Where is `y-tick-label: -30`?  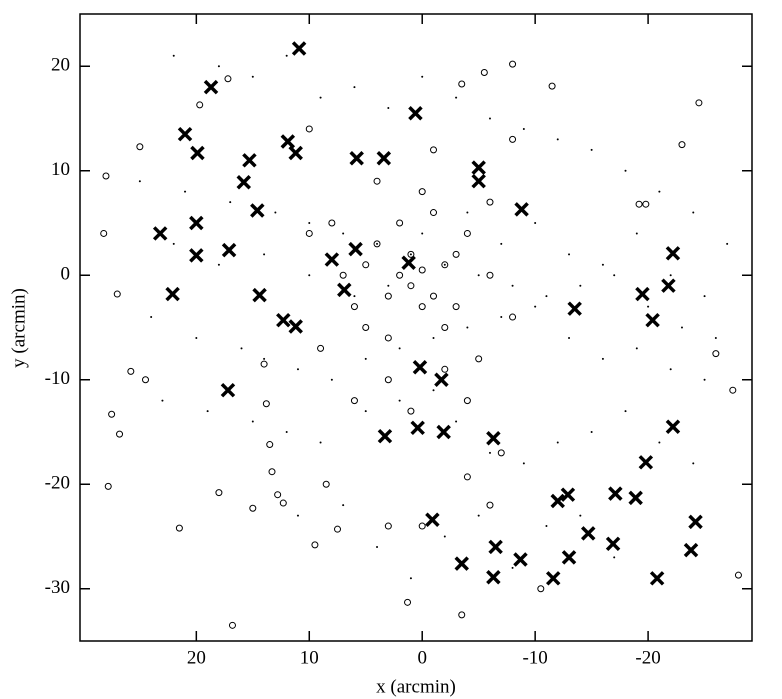 y-tick-label: -30 is located at coordinates (57, 587).